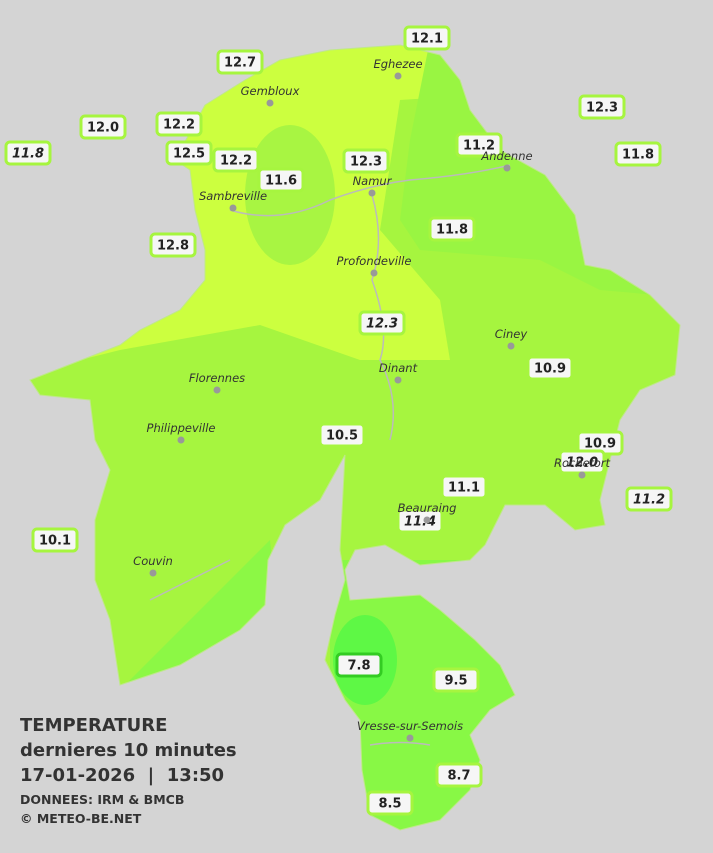 Image resolution: width=713 pixels, height=853 pixels. I want to click on station-value: 11.4, so click(420, 522).